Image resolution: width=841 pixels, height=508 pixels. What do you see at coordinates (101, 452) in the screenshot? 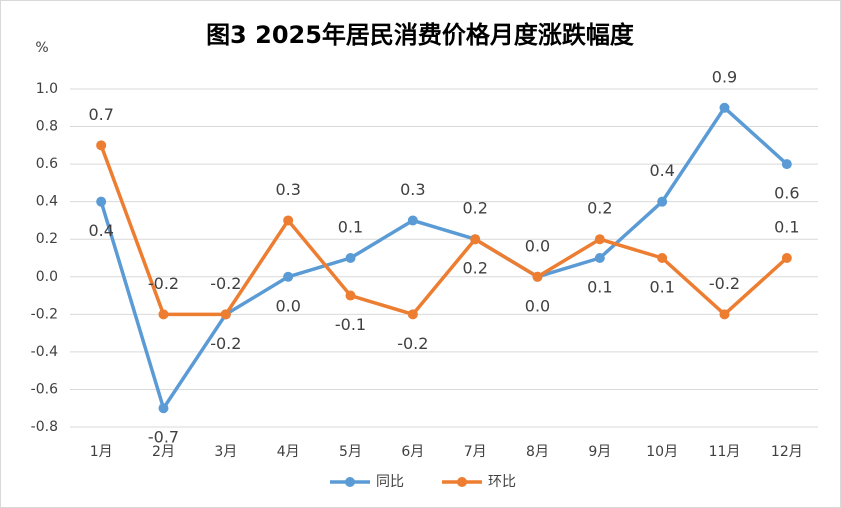
I see `x-tick-label: 1月` at bounding box center [101, 452].